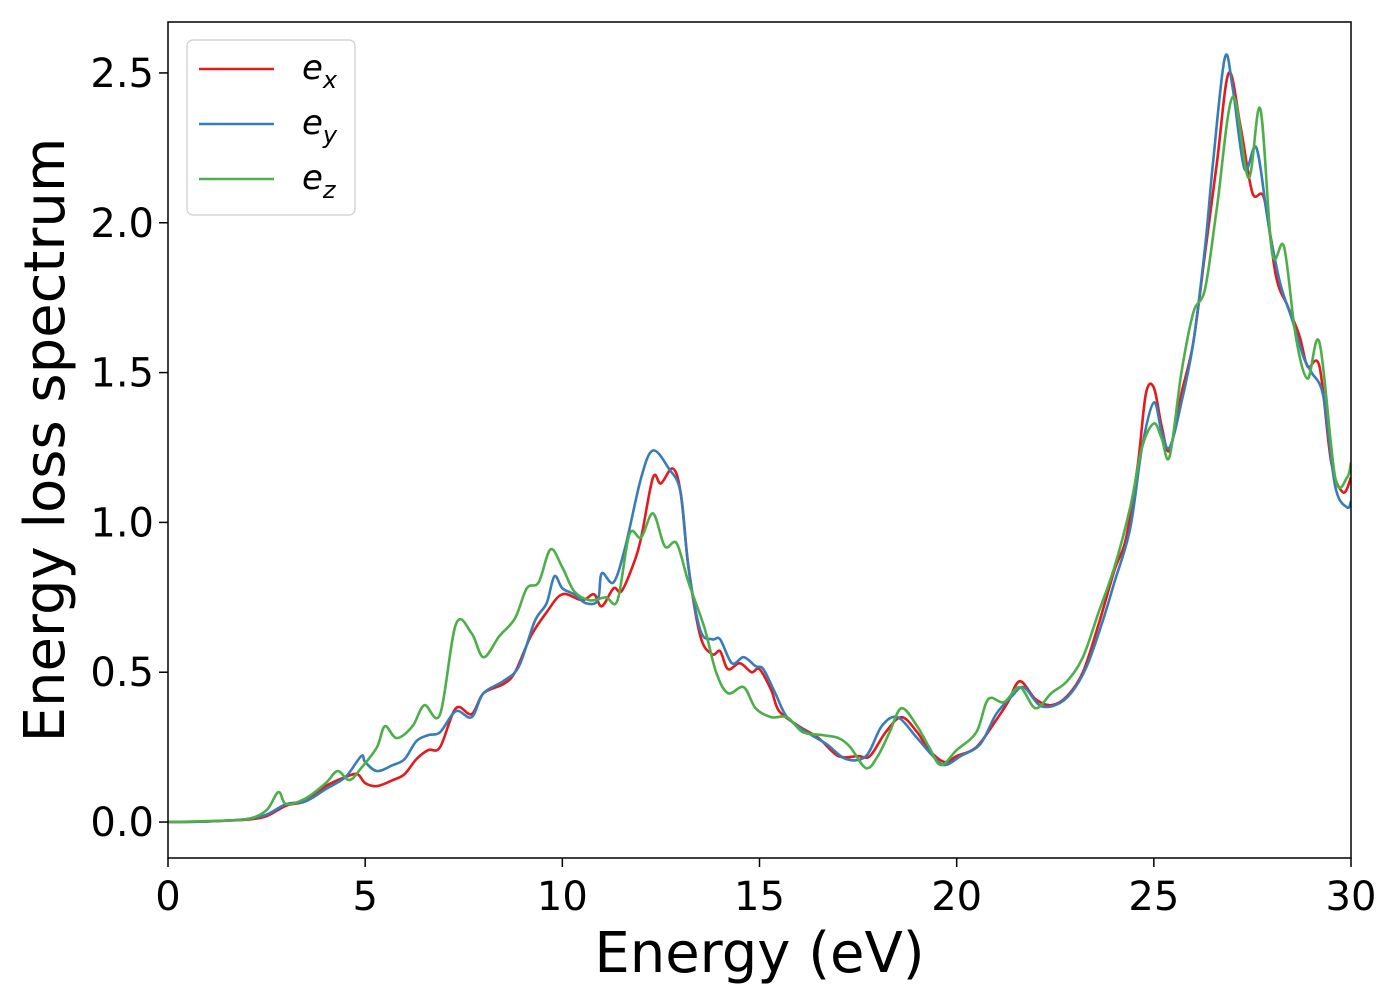 This screenshot has width=1400, height=1000. What do you see at coordinates (122, 74) in the screenshot?
I see `y-tick-label: 2.5` at bounding box center [122, 74].